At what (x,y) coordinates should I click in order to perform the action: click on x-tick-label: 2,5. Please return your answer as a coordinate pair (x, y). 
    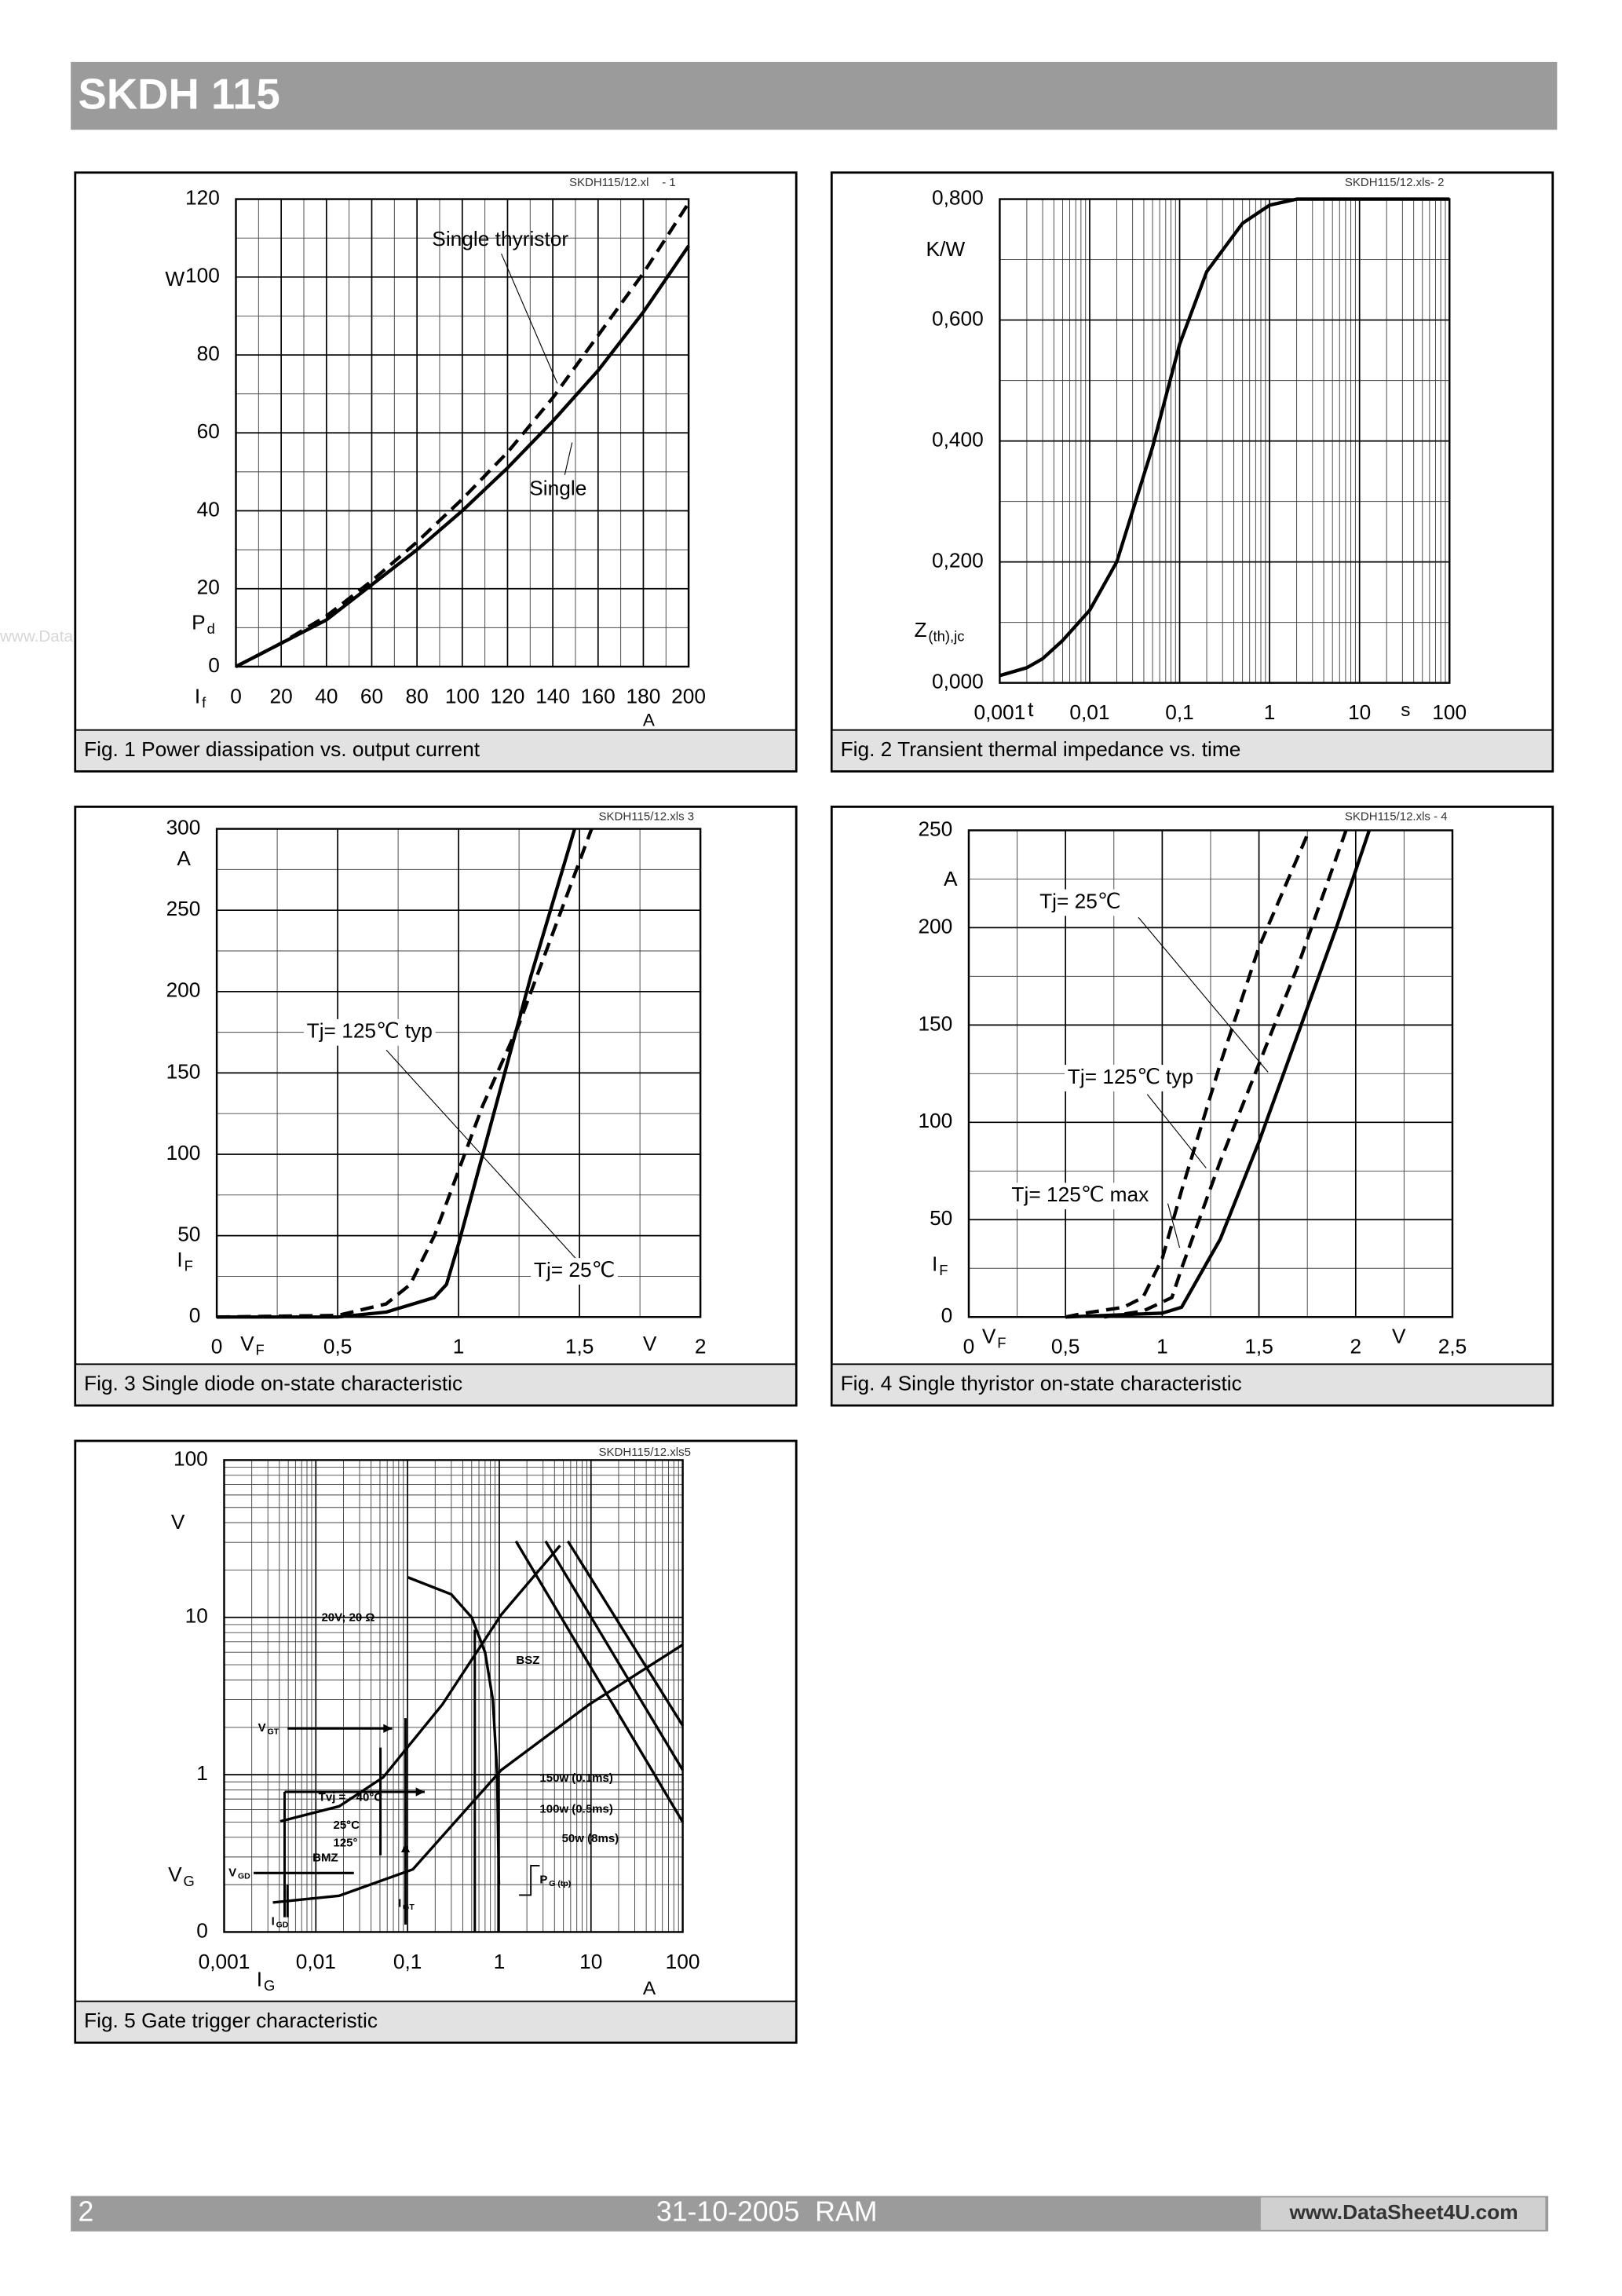
    Looking at the image, I should click on (1452, 1347).